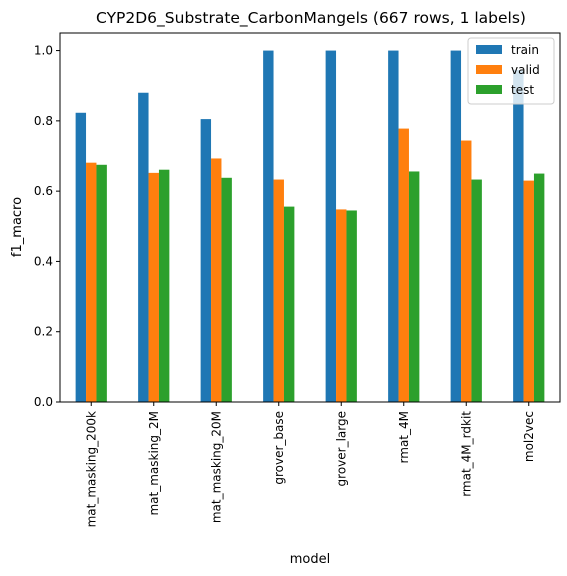 Image resolution: width=567 pixels, height=576 pixels. What do you see at coordinates (404, 437) in the screenshot?
I see `x-tick-label: rmat_4M` at bounding box center [404, 437].